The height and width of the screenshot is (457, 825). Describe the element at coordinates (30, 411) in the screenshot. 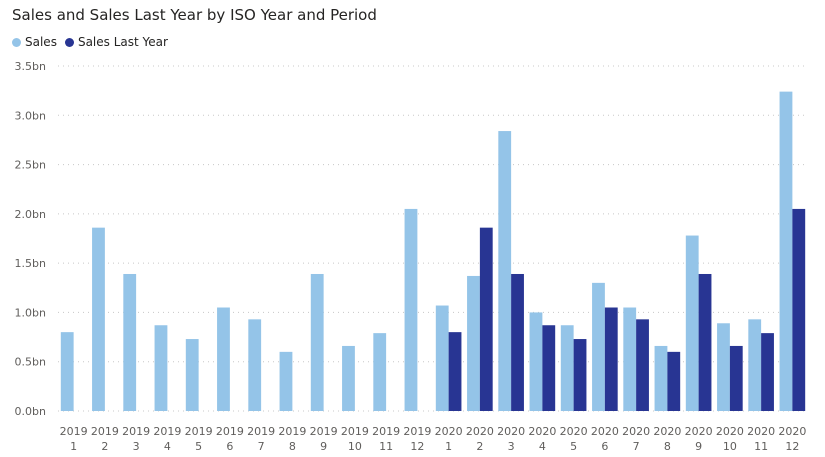

I see `y-tick-label: 0.0bn` at that location.